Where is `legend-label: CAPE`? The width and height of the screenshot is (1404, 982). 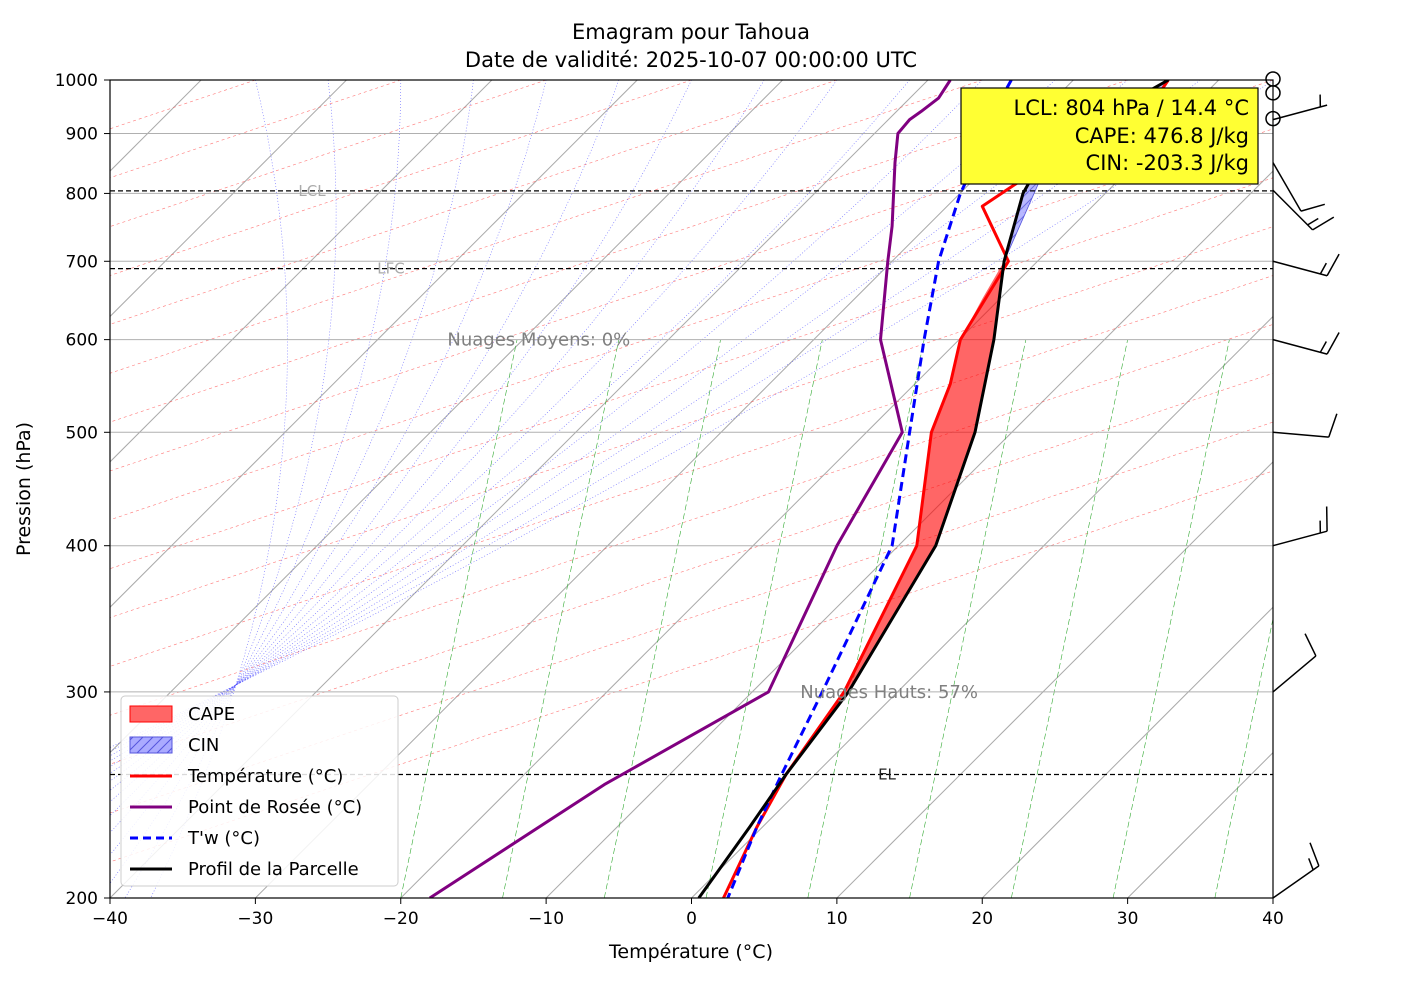 legend-label: CAPE is located at coordinates (211, 714).